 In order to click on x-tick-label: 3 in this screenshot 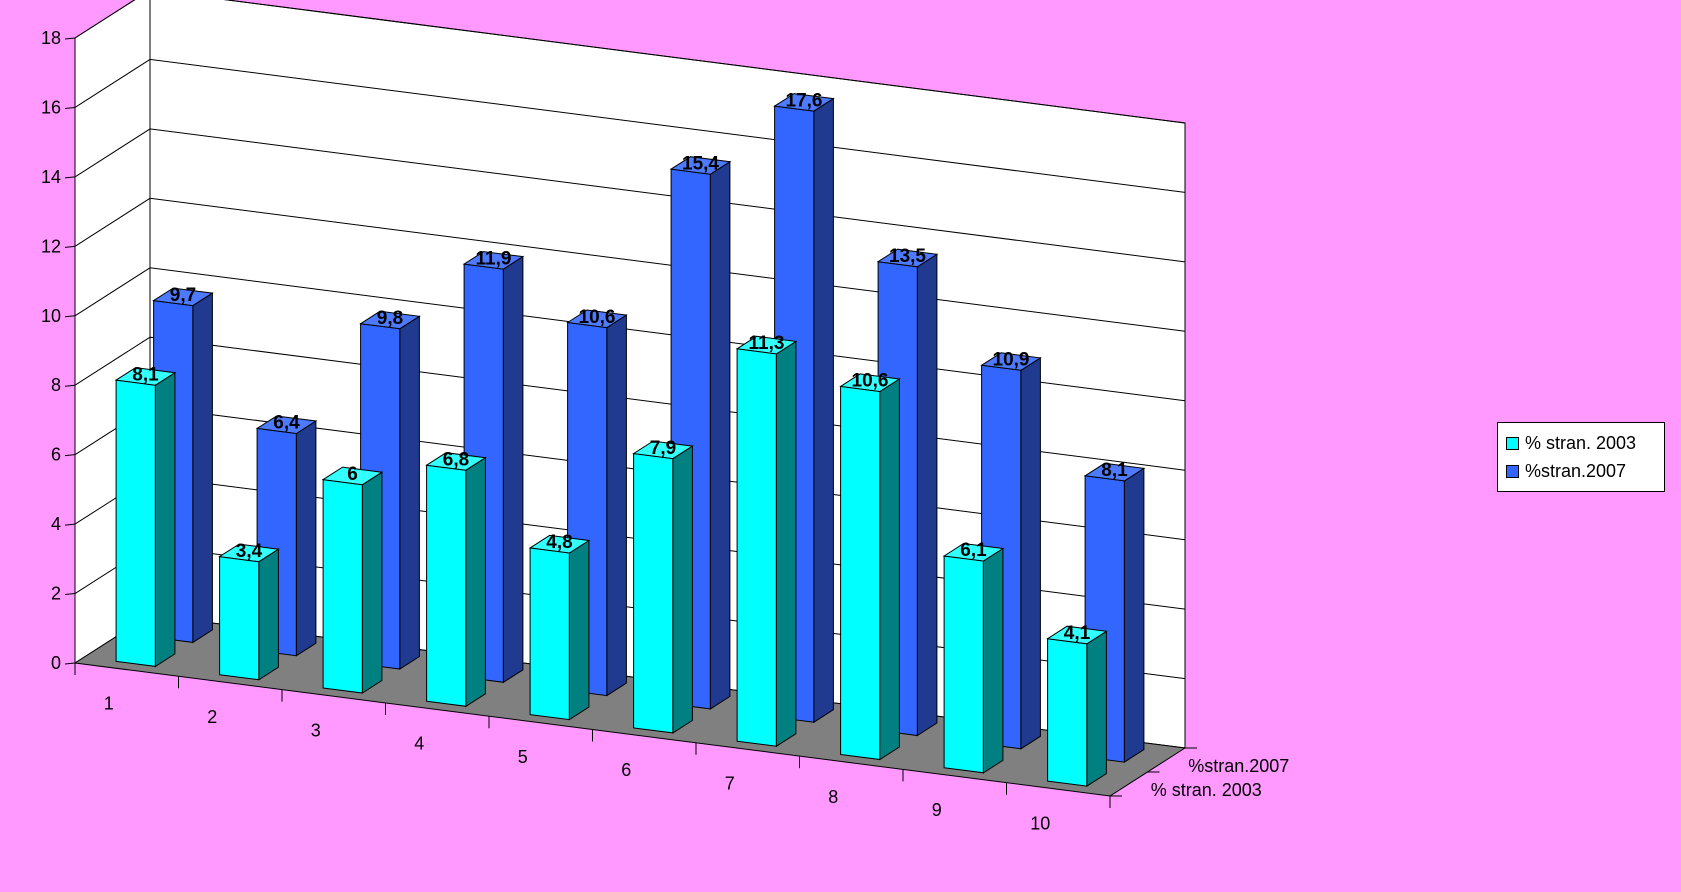, I will do `click(316, 730)`.